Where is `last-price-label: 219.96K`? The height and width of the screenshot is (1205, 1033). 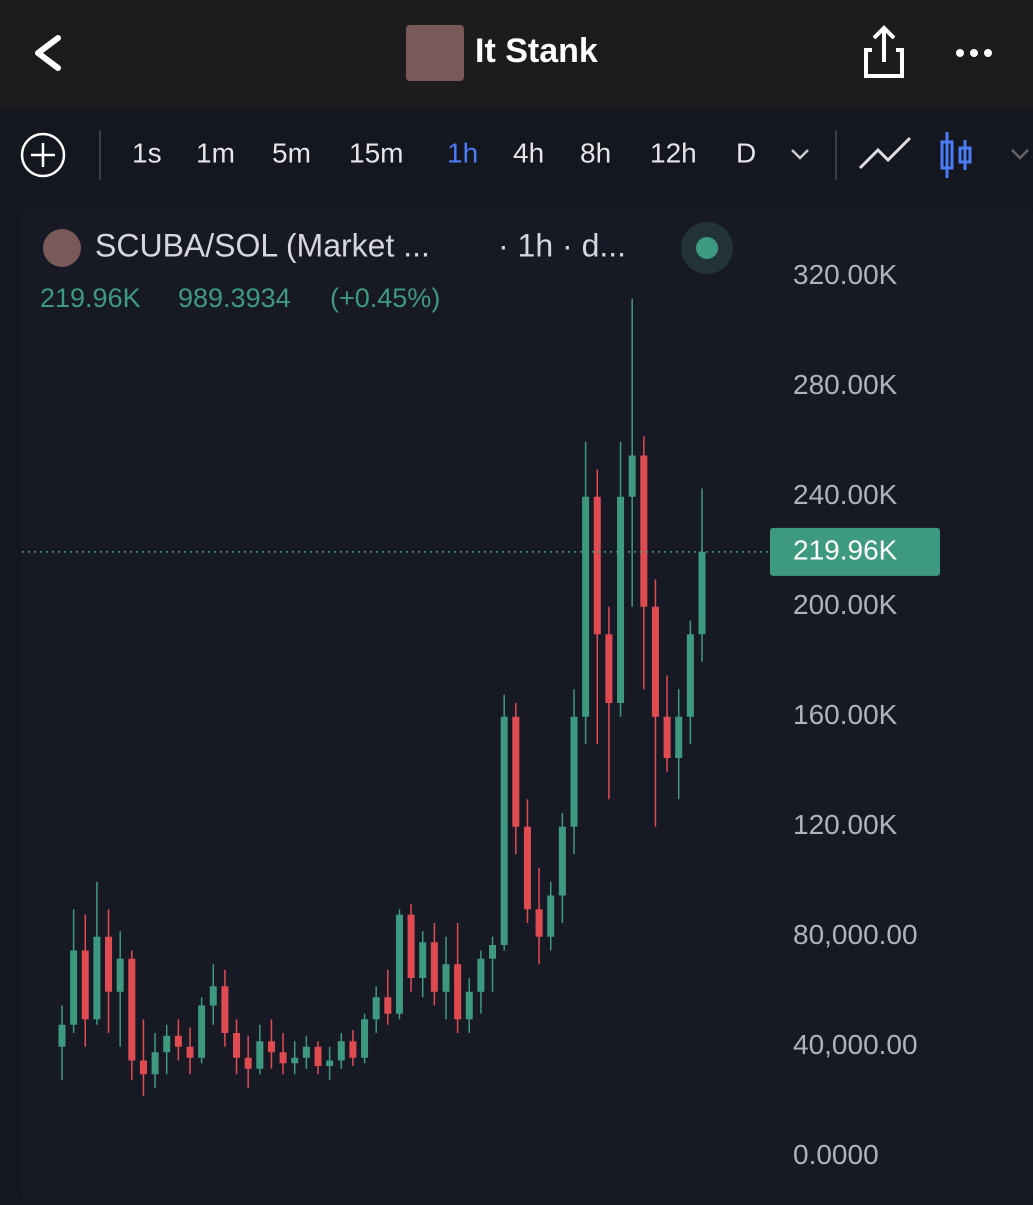 last-price-label: 219.96K is located at coordinates (845, 549).